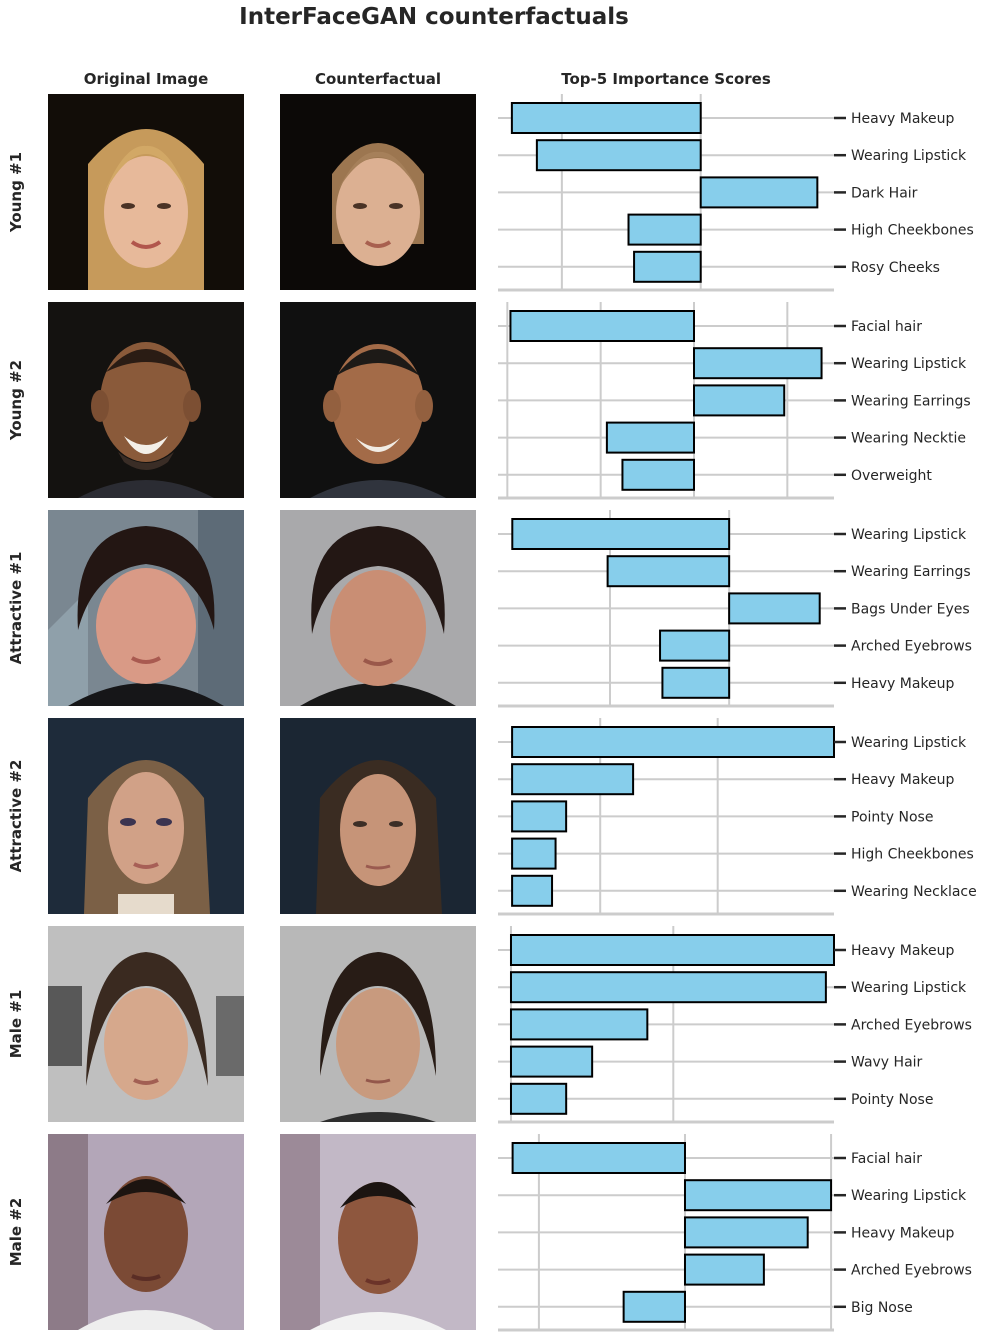  What do you see at coordinates (910, 609) in the screenshot?
I see `y-tick-label: Bags Under Eyes` at bounding box center [910, 609].